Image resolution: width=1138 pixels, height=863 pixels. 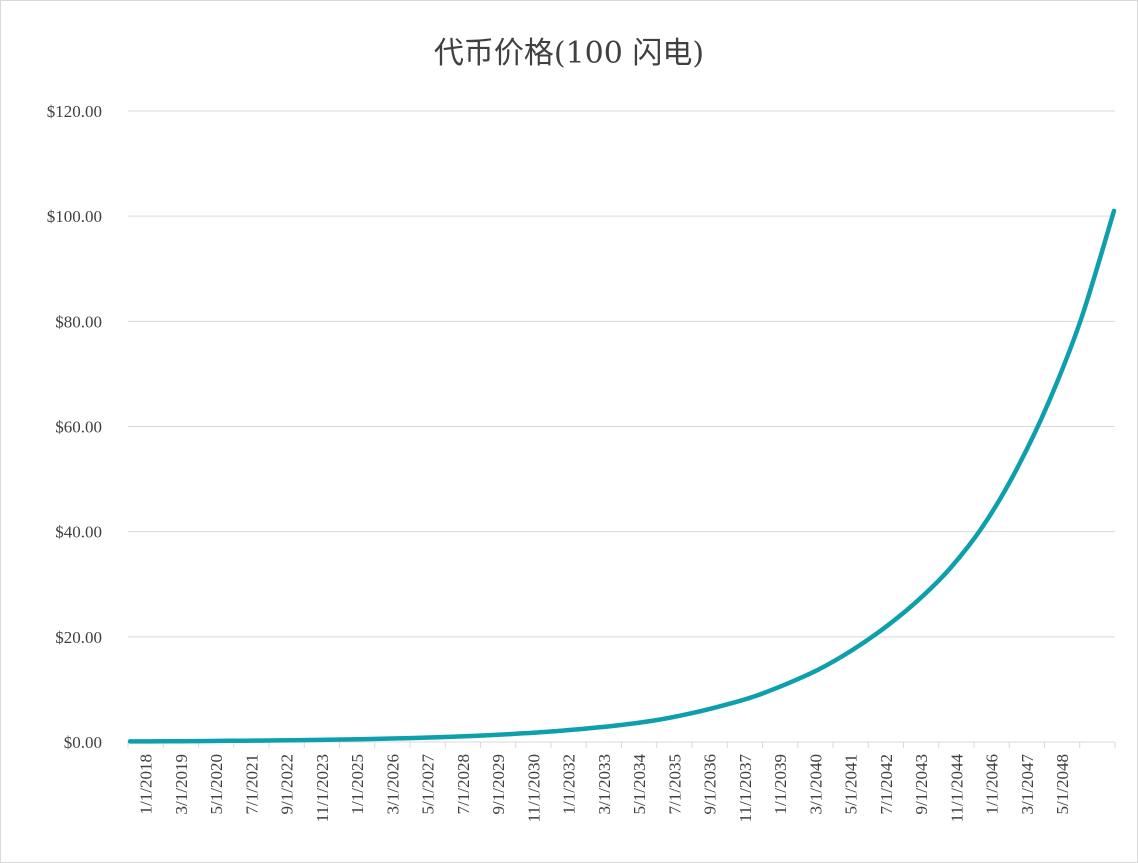 I want to click on x-tick-label: 1/1/2032, so click(x=569, y=784).